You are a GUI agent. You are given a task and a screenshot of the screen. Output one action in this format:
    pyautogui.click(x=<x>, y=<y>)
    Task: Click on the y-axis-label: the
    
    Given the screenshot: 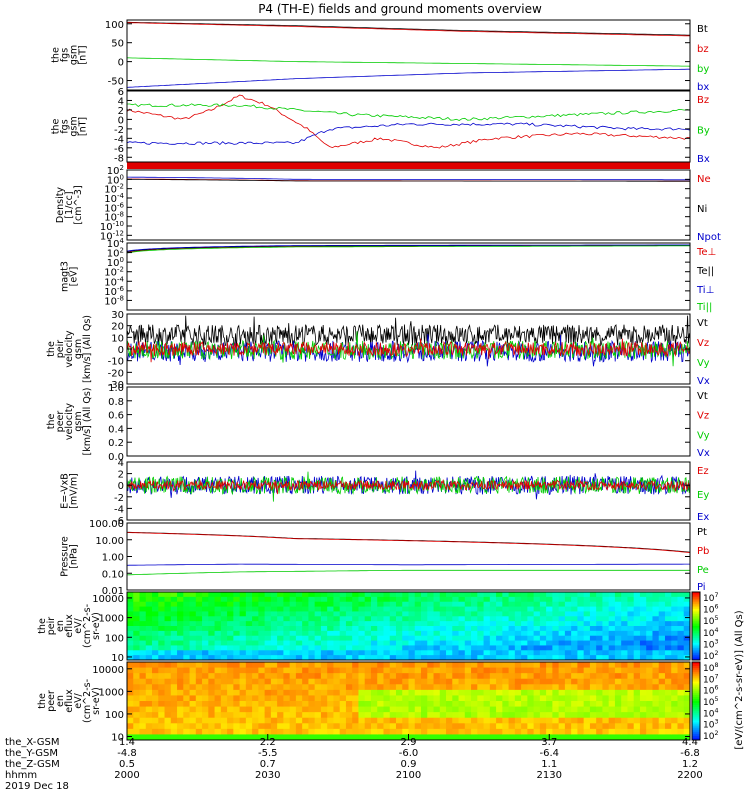 What is the action you would take?
    pyautogui.click(x=42, y=701)
    